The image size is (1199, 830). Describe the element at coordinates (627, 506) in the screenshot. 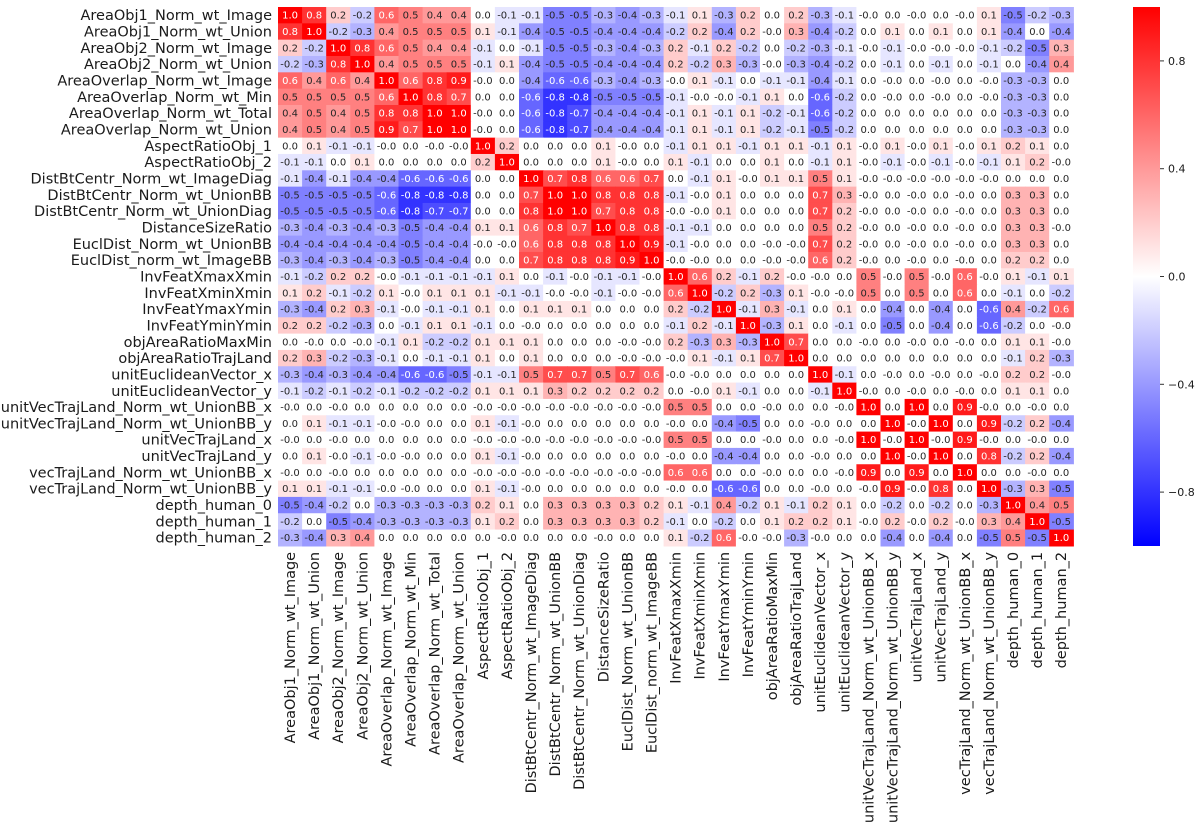

I see `cell-value: 0.3` at that location.